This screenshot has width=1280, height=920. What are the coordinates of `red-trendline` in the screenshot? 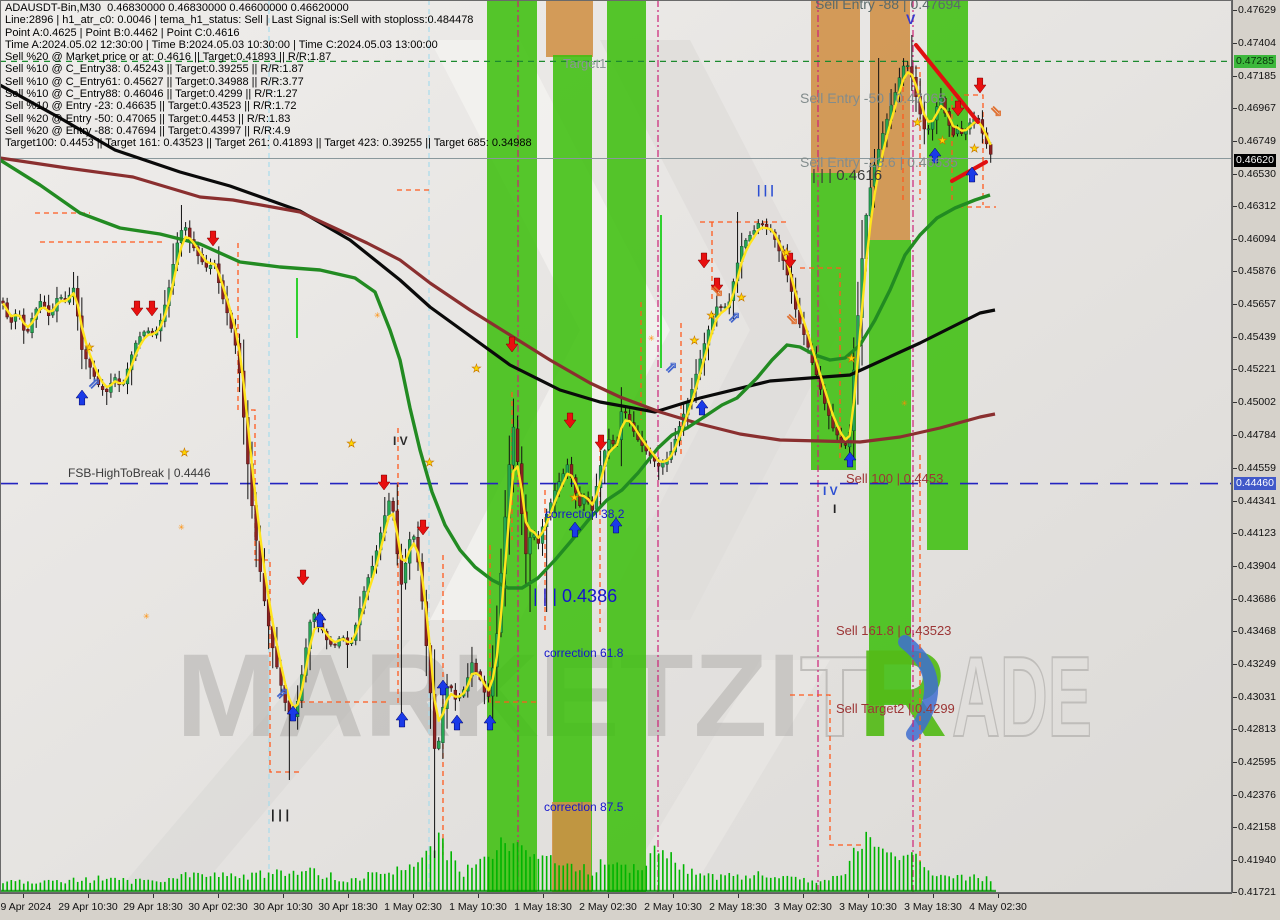 It's located at (947, 83).